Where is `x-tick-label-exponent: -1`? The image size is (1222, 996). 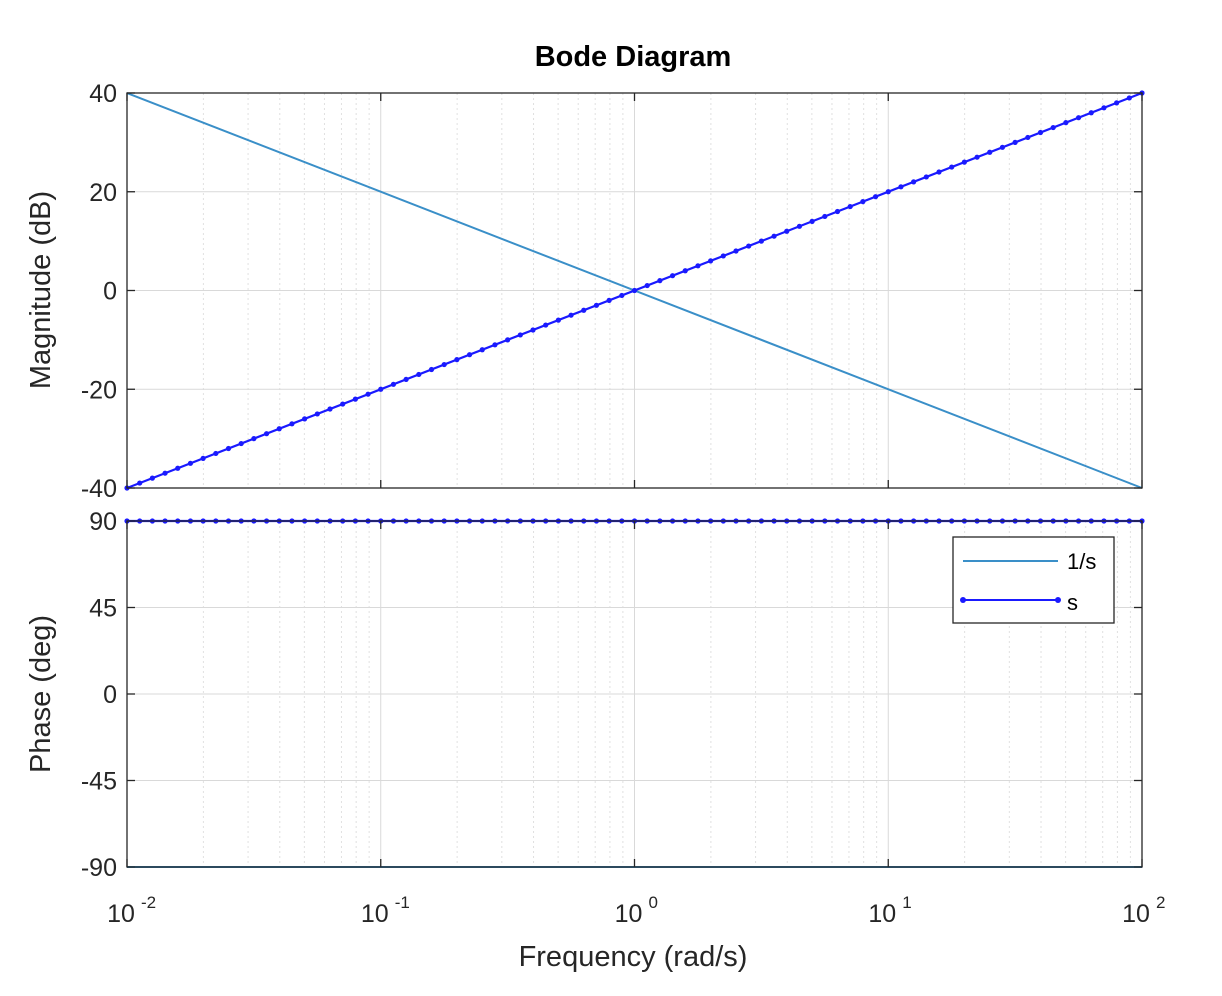
x-tick-label-exponent: -1 is located at coordinates (402, 902).